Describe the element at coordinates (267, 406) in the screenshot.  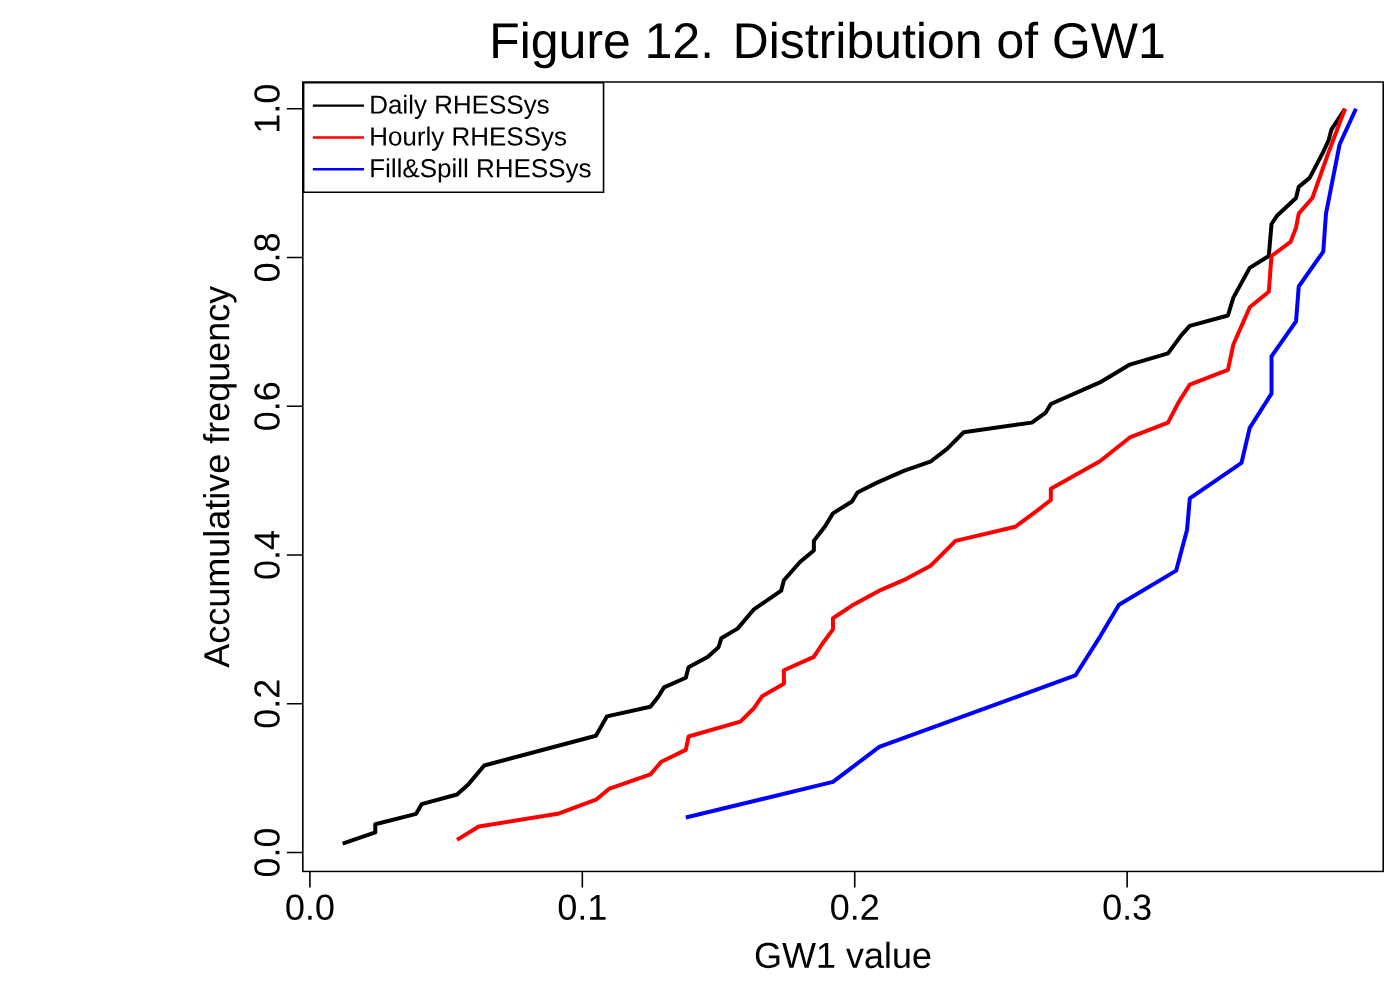
I see `y-tick-label: 0.6` at that location.